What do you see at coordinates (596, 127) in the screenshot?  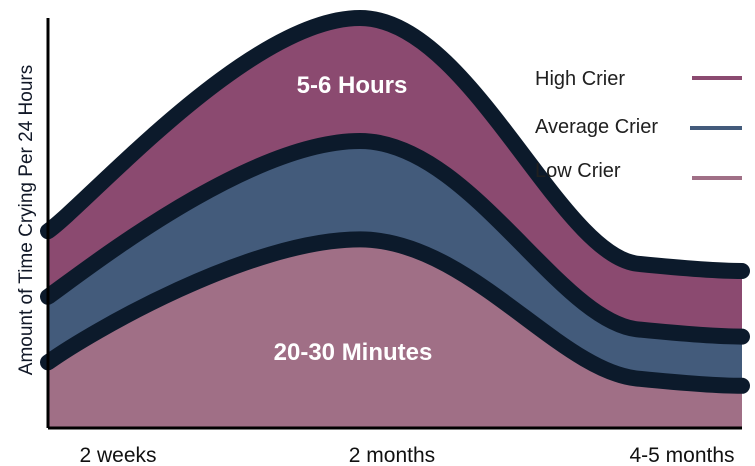 I see `legend-label-average-crier: Average Crier` at bounding box center [596, 127].